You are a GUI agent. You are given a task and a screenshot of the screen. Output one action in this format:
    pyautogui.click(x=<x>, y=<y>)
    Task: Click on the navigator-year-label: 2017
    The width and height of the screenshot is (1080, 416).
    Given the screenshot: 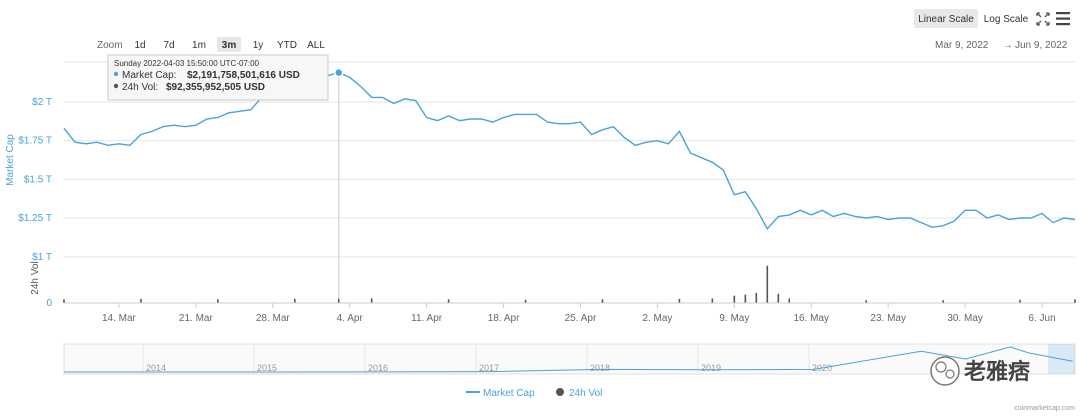 What is the action you would take?
    pyautogui.click(x=489, y=368)
    